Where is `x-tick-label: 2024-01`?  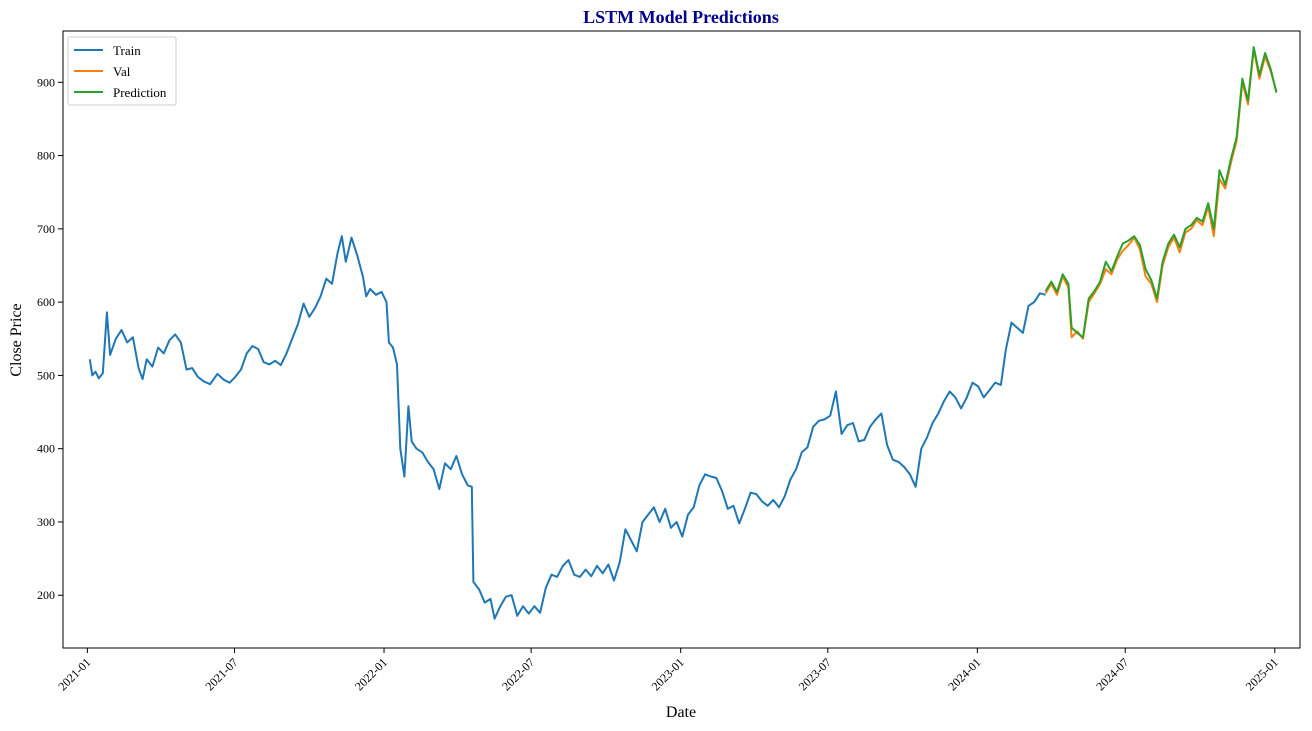
x-tick-label: 2024-01 is located at coordinates (964, 674).